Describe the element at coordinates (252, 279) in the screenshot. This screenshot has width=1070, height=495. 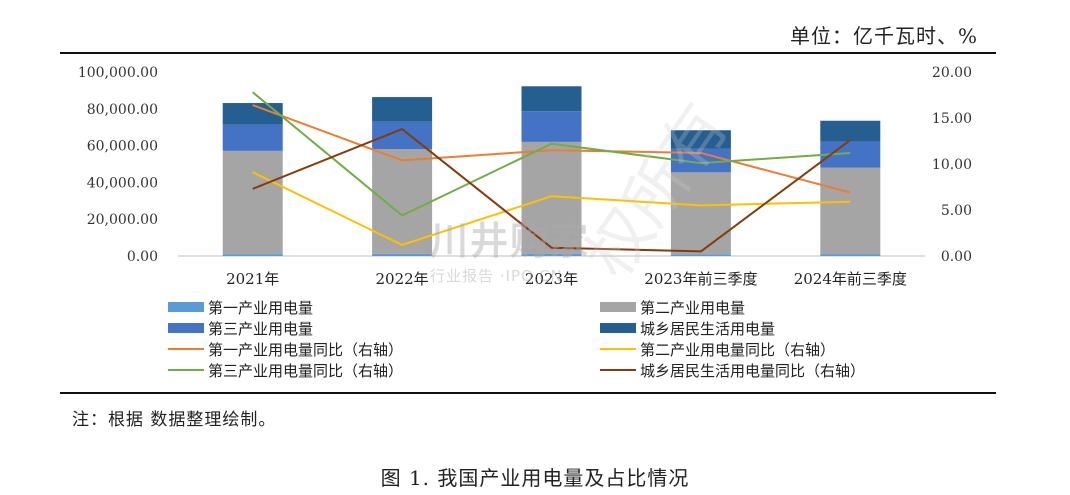
I see `x-tick-label: 2021年` at that location.